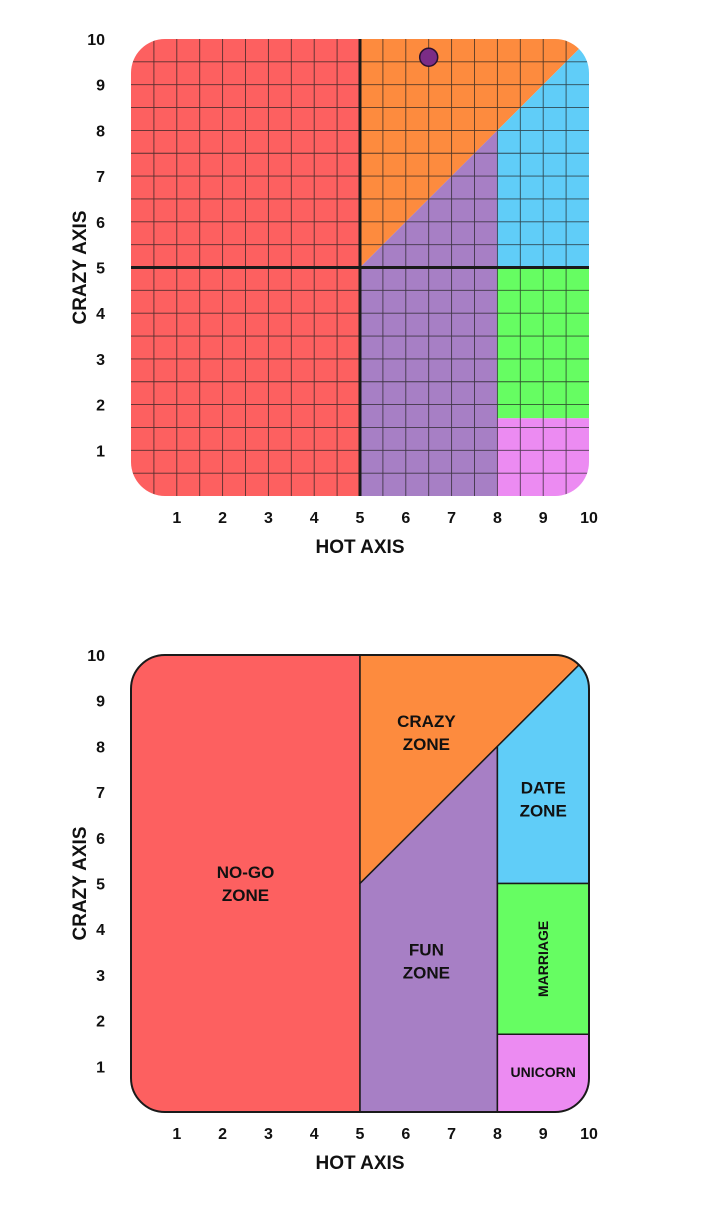 The width and height of the screenshot is (720, 1206). I want to click on top-x-tick: 2, so click(222, 518).